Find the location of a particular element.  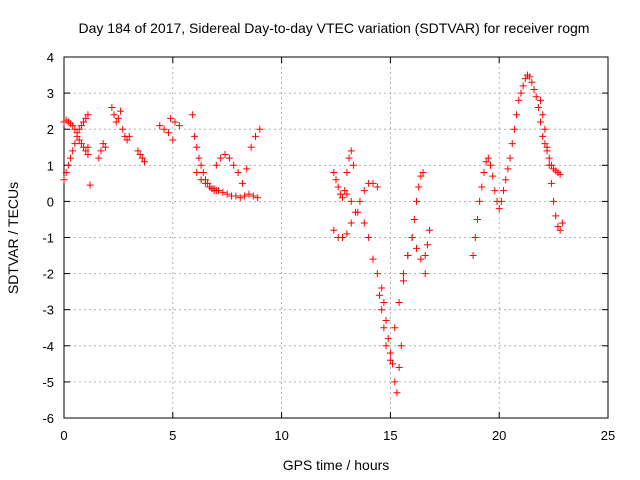

x-axis-label: GPS time / hours is located at coordinates (336, 465).